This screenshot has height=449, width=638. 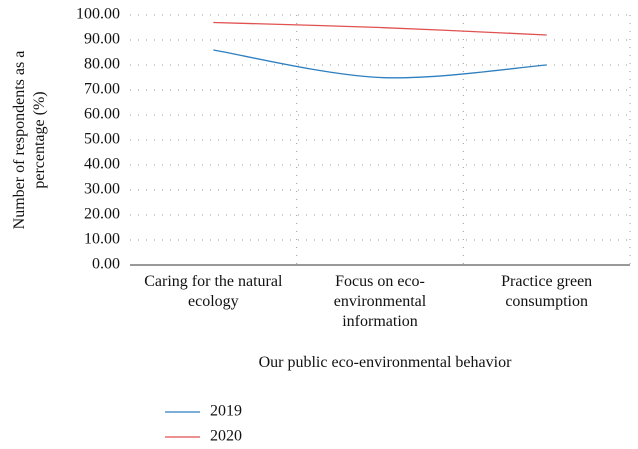 I want to click on legend-label: 2019, so click(x=226, y=411).